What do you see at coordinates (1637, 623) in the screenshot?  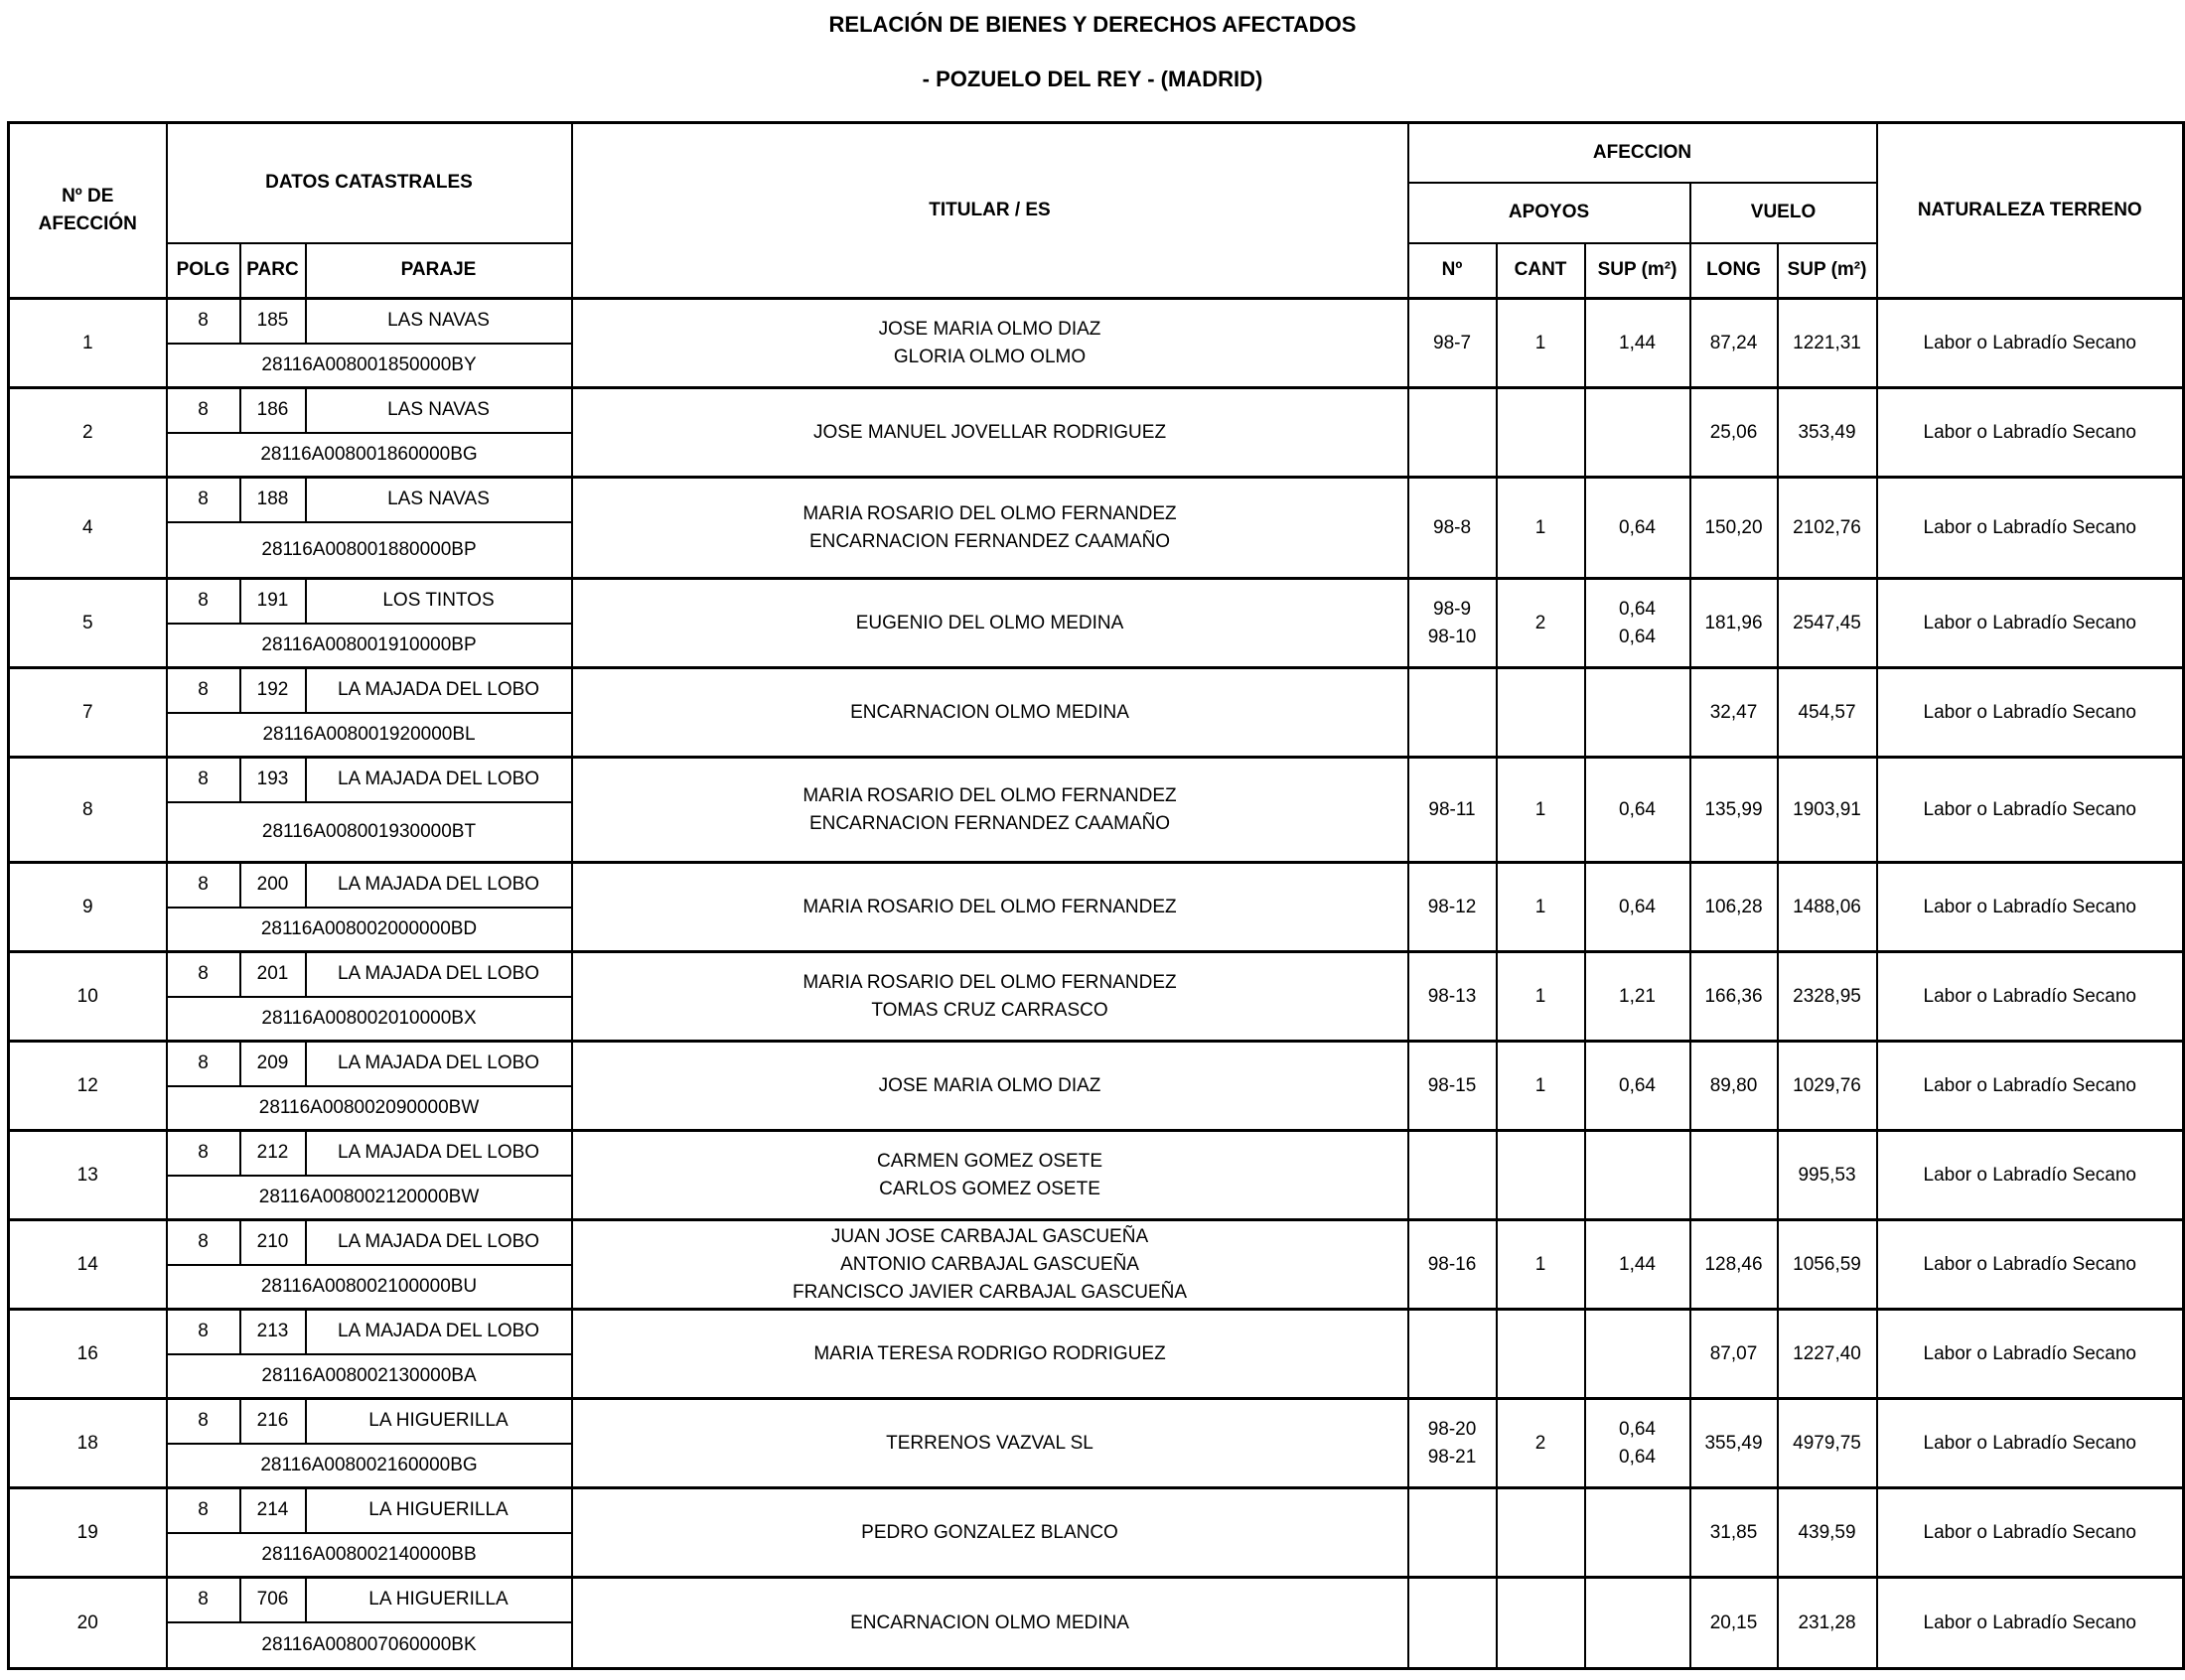 I see `apoyo-sup-cell: 0,64 0,64` at bounding box center [1637, 623].